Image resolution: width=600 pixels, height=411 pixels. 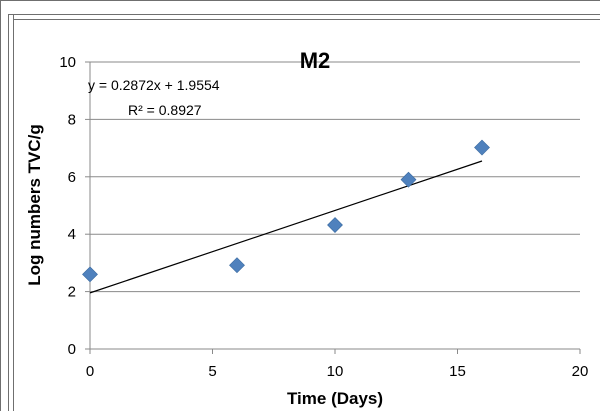 What do you see at coordinates (13, 212) in the screenshot?
I see `chart-area-edge-left` at bounding box center [13, 212].